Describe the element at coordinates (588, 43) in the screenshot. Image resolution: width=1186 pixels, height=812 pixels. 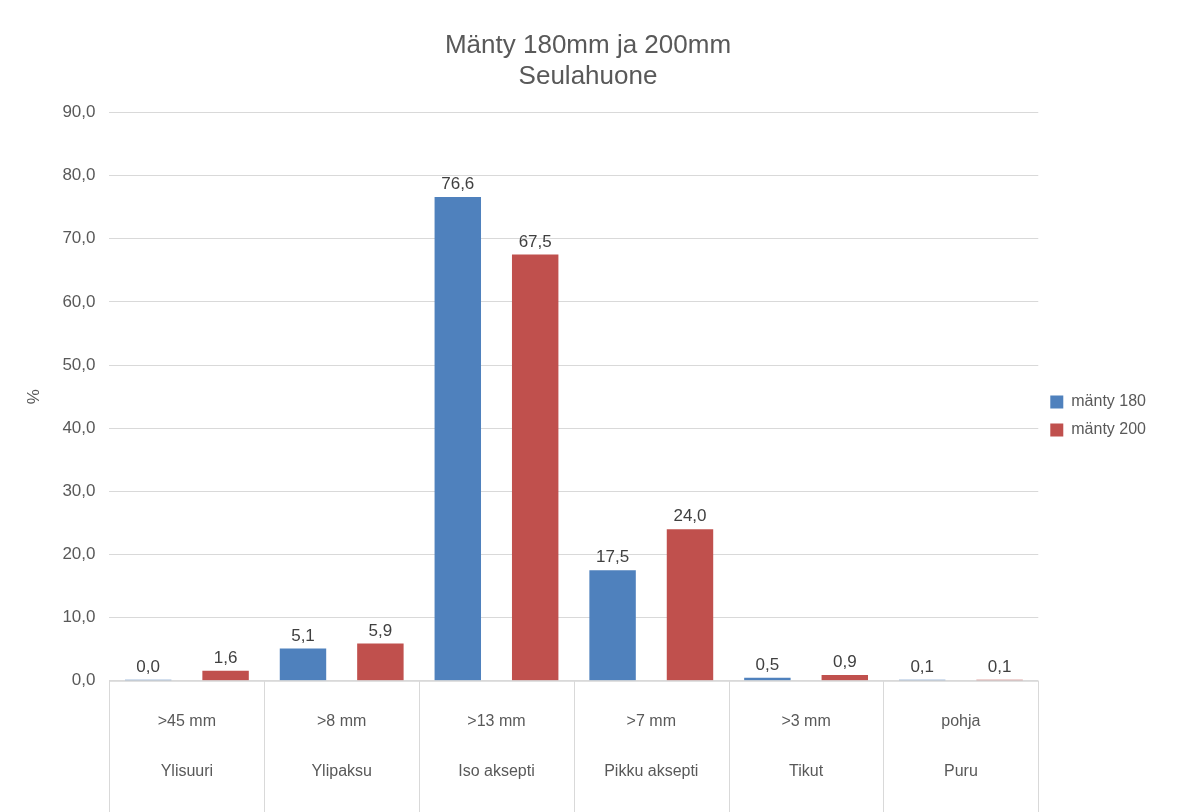
I see `chart-title: Mänty 180mm ja 200mm` at that location.